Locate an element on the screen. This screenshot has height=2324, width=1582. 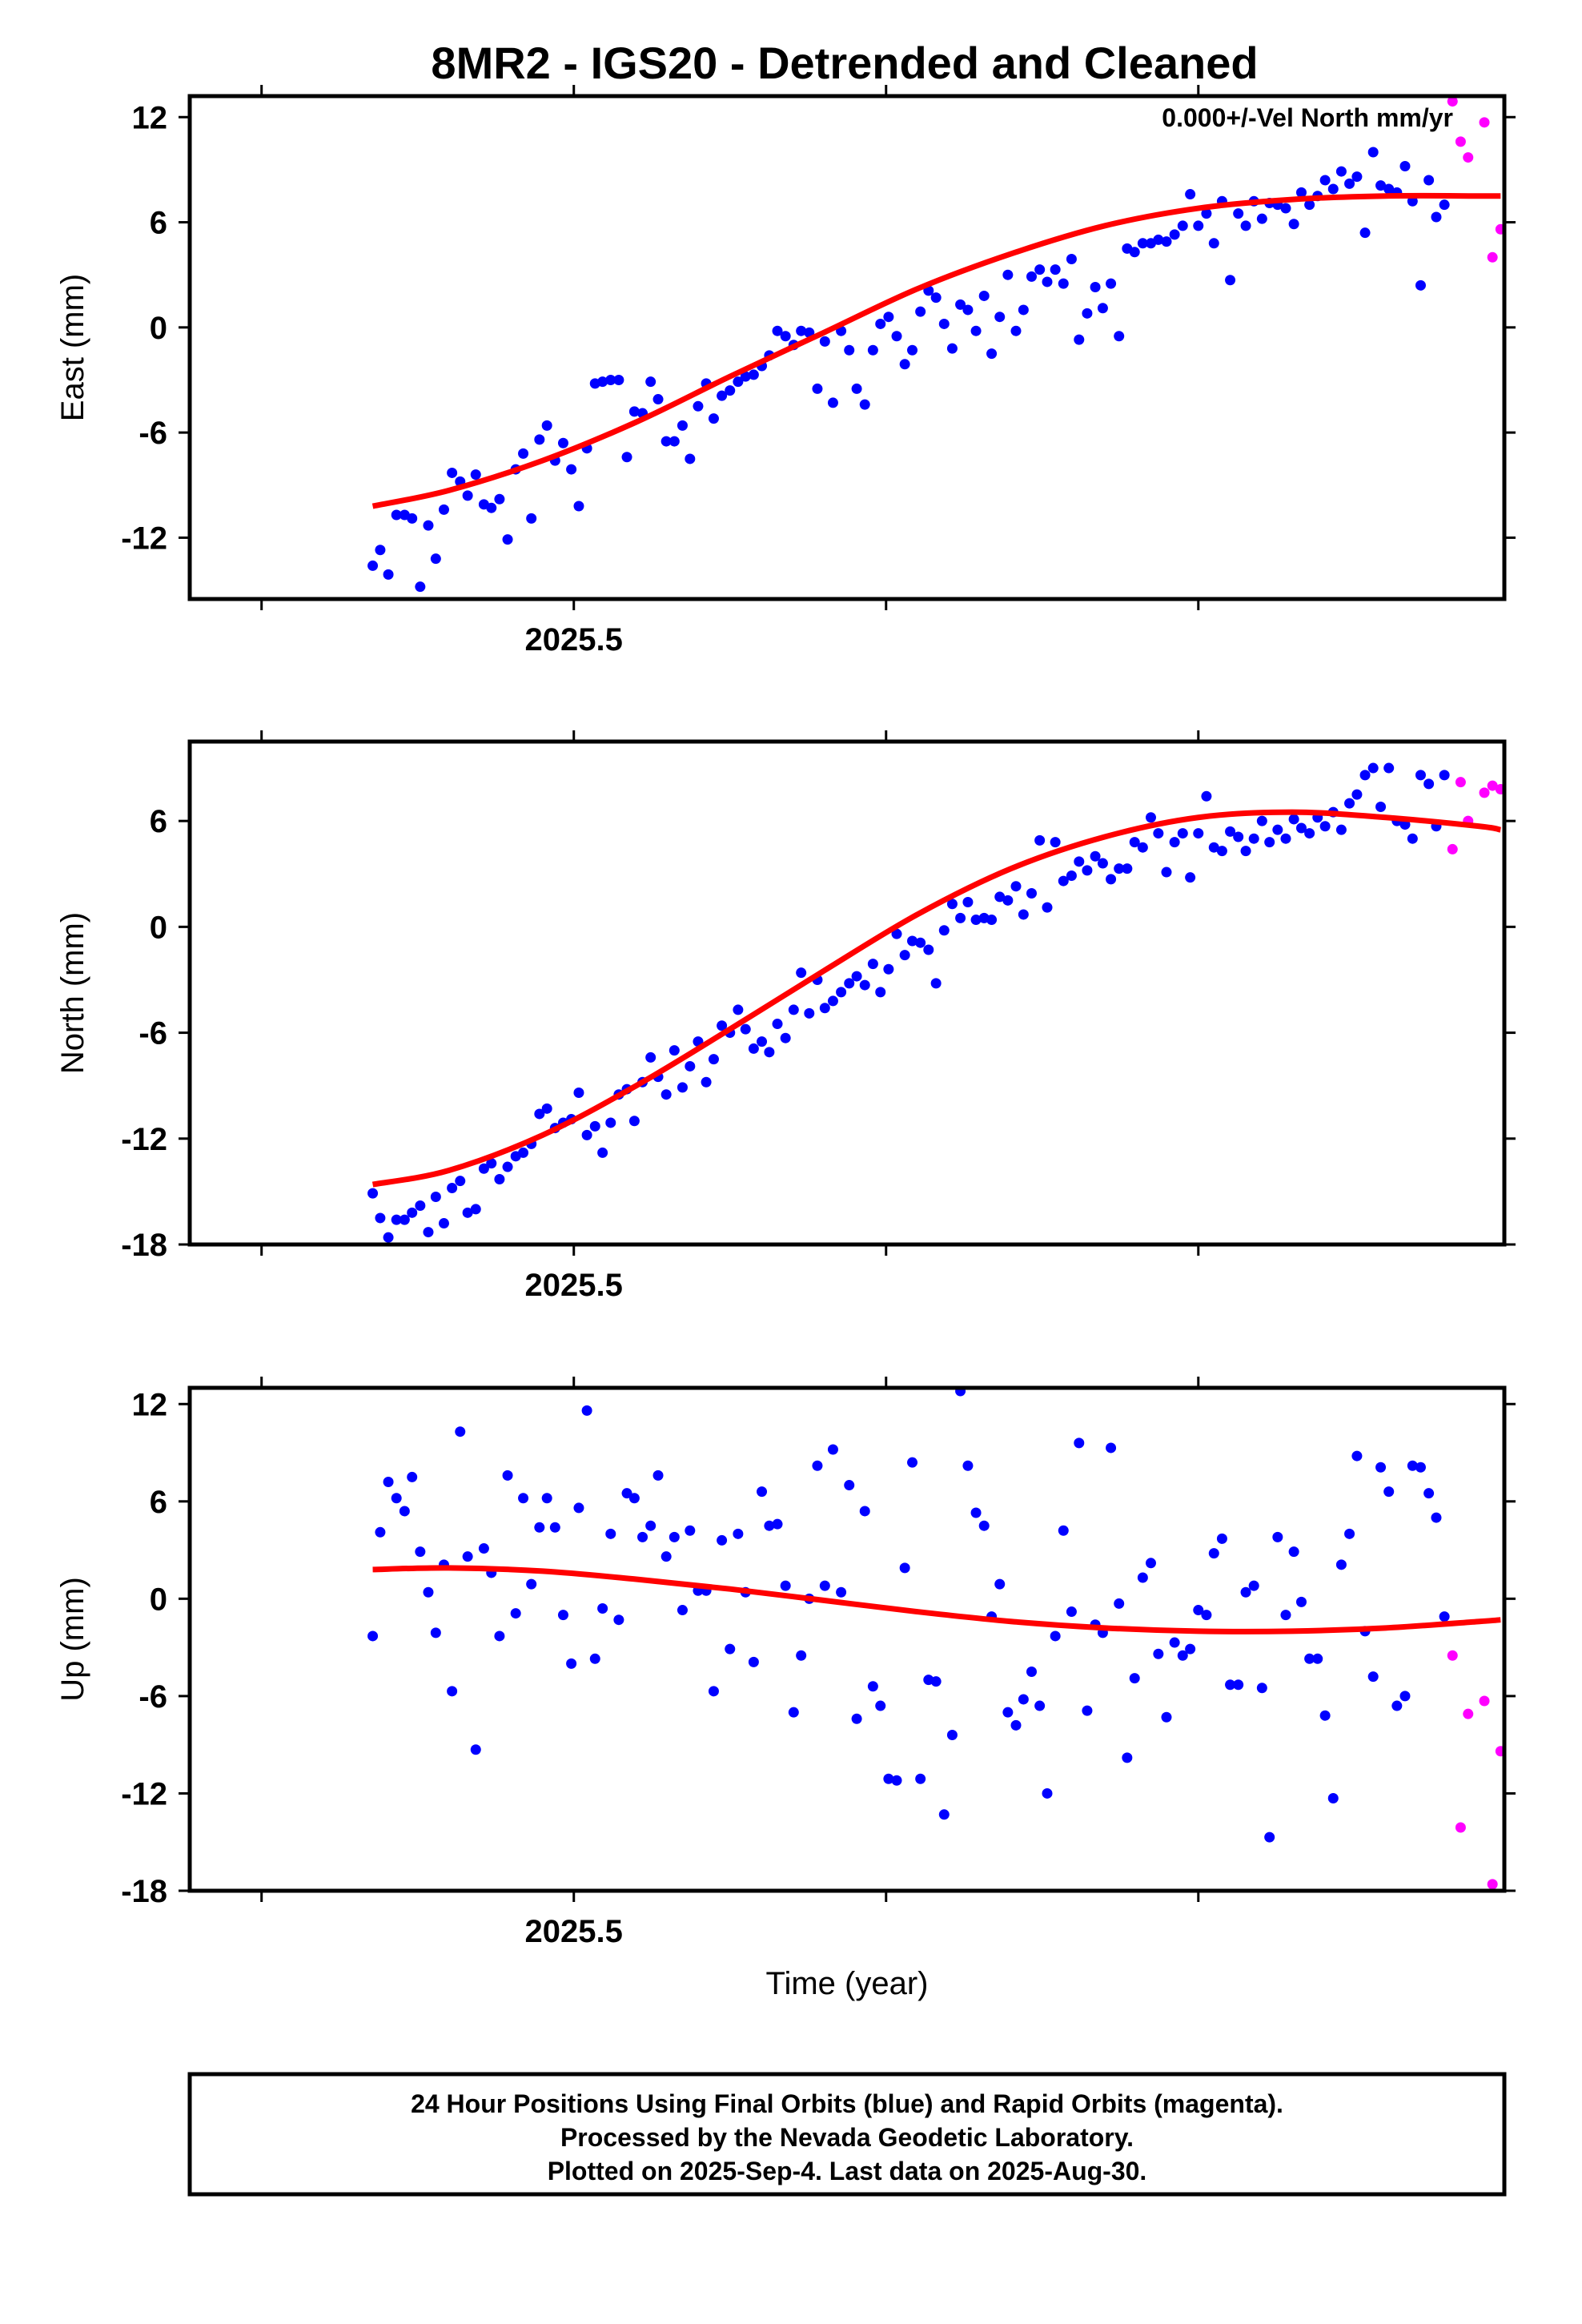
y-axis-label: East (mm) is located at coordinates (72, 347).